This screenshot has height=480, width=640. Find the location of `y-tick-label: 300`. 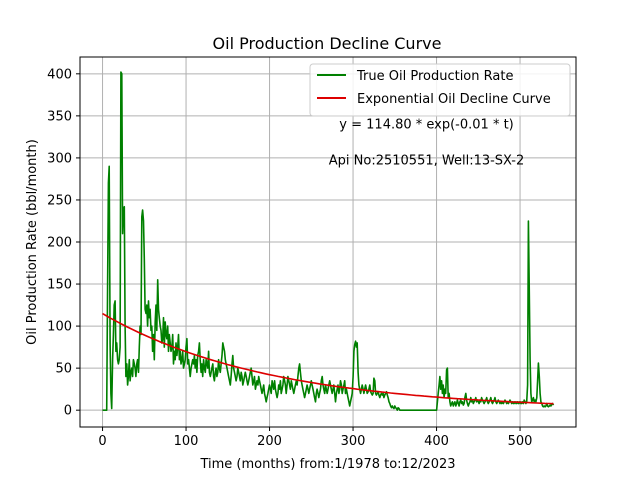

y-tick-label: 300 is located at coordinates (59, 158).